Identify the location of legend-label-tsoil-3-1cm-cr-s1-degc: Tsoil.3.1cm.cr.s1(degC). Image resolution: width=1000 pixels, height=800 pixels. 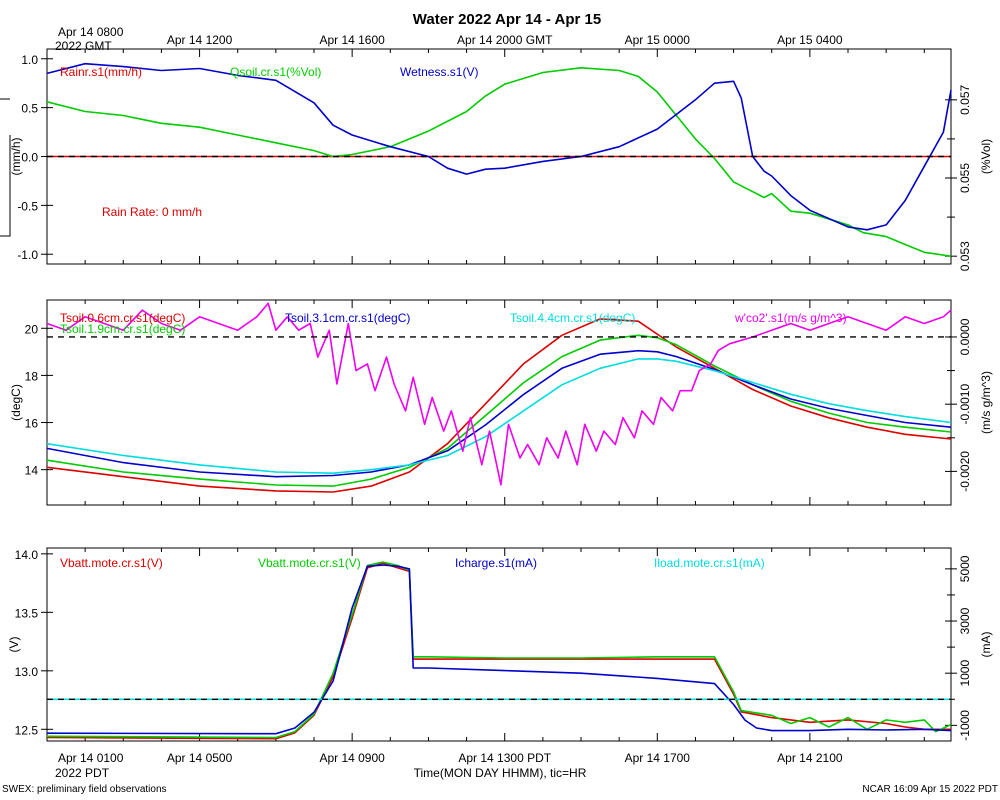
(347, 318).